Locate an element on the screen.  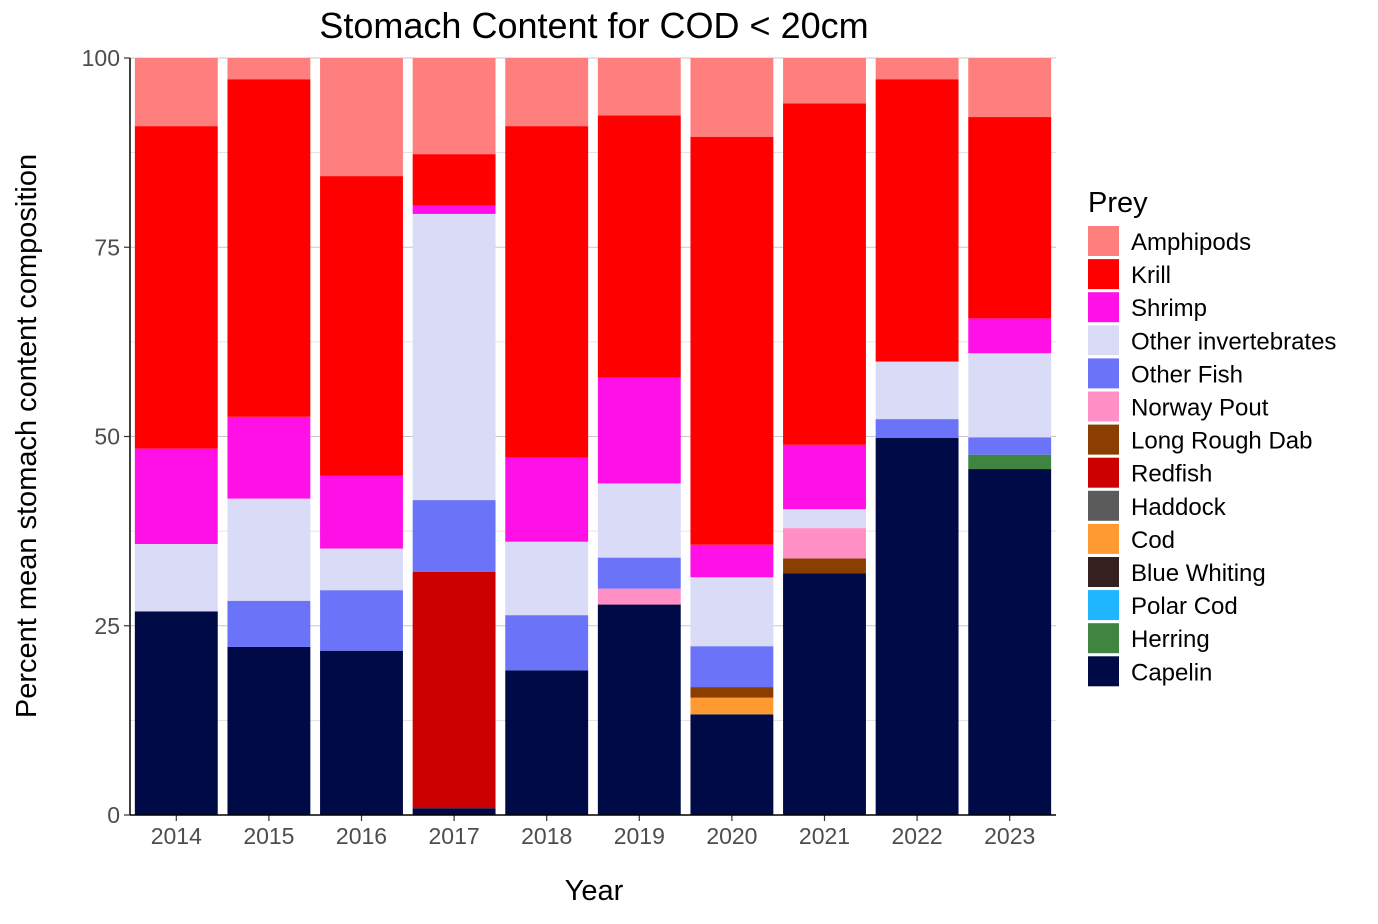
bar-segment-shrimp-2020 is located at coordinates (732, 561).